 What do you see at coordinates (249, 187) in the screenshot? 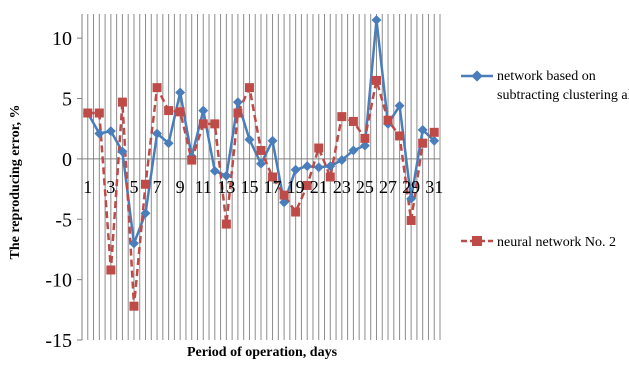
I see `x-tick-label: 15` at bounding box center [249, 187].